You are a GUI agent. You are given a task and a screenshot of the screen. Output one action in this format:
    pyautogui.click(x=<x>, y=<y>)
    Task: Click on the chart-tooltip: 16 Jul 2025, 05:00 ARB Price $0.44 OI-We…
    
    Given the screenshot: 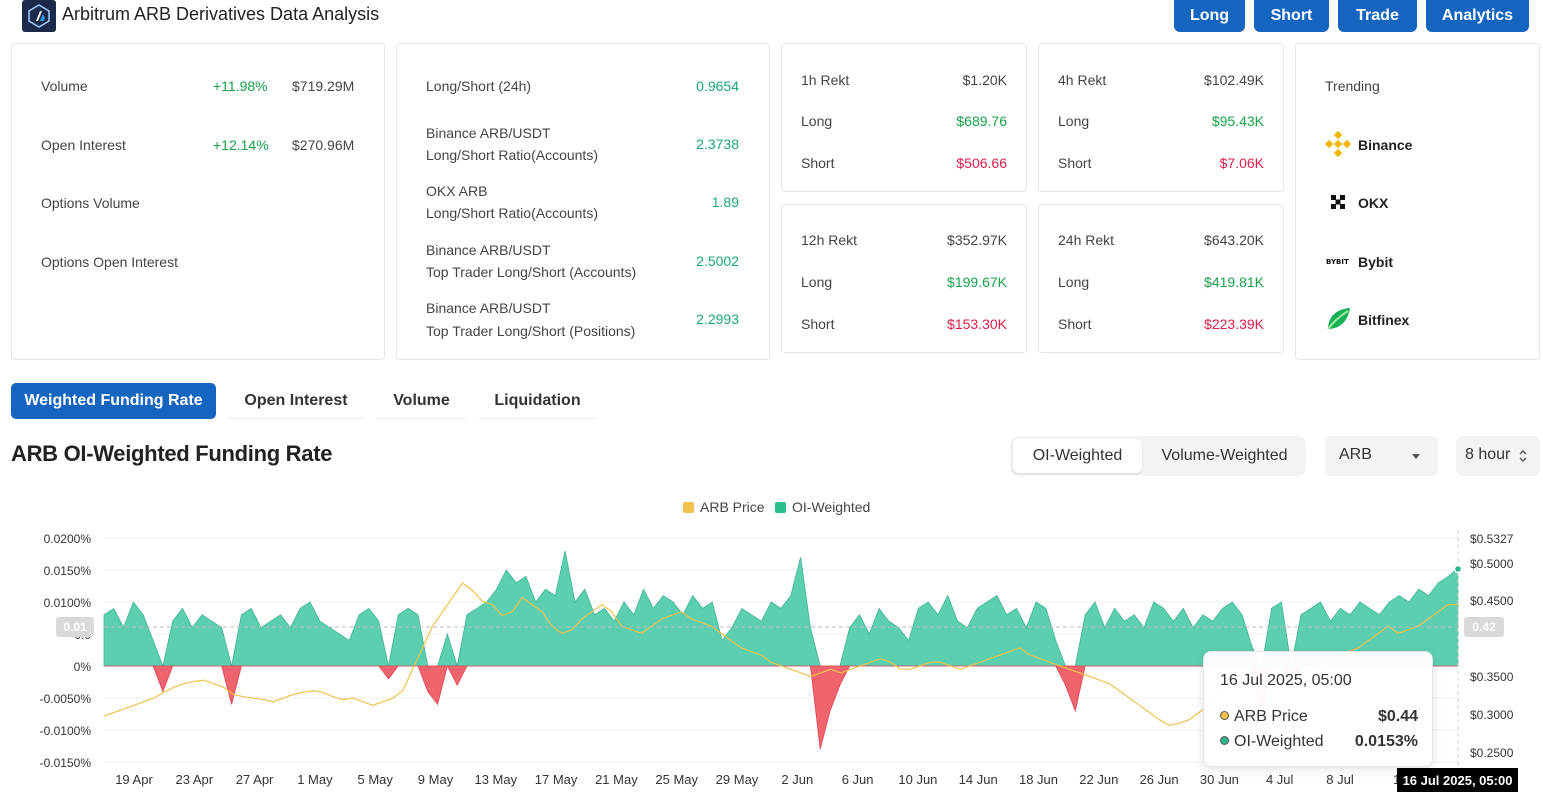 What is the action you would take?
    pyautogui.click(x=1318, y=709)
    